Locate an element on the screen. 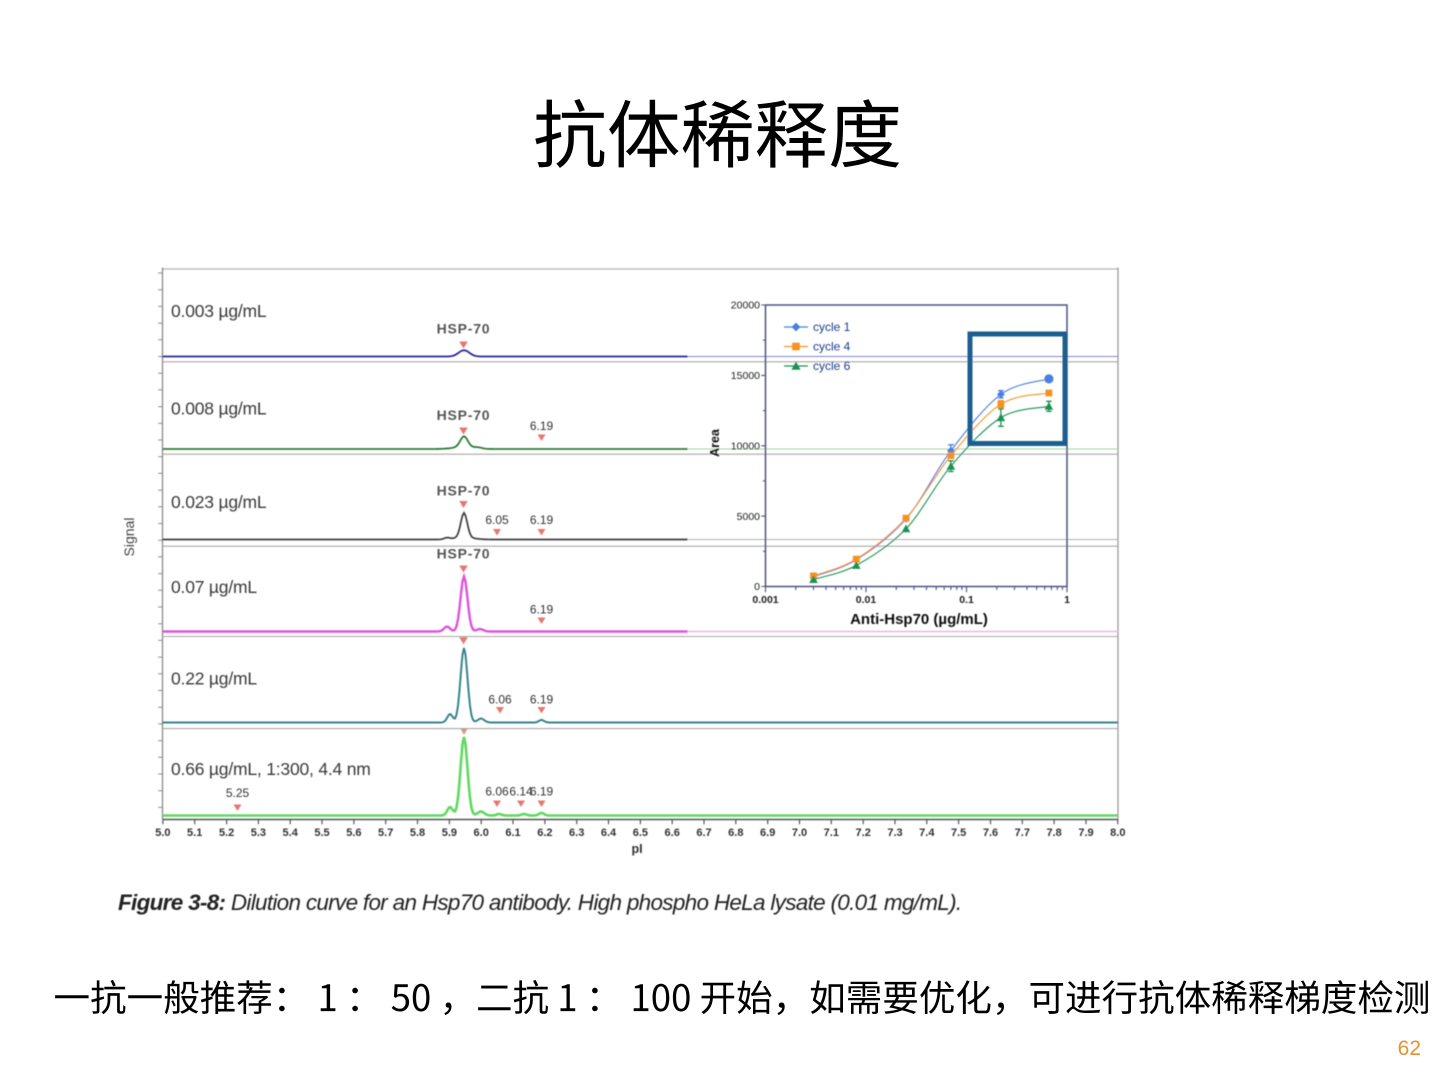 This screenshot has width=1440, height=1080. svg-text: 6.5 is located at coordinates (640, 833).